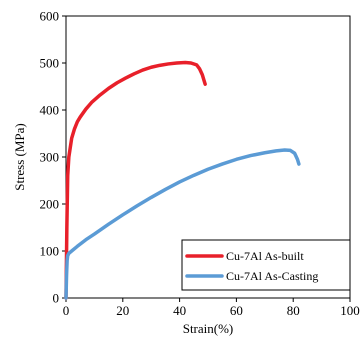  Describe the element at coordinates (265, 256) in the screenshot. I see `legend-label-as-built: Cu-7Al As-built` at that location.